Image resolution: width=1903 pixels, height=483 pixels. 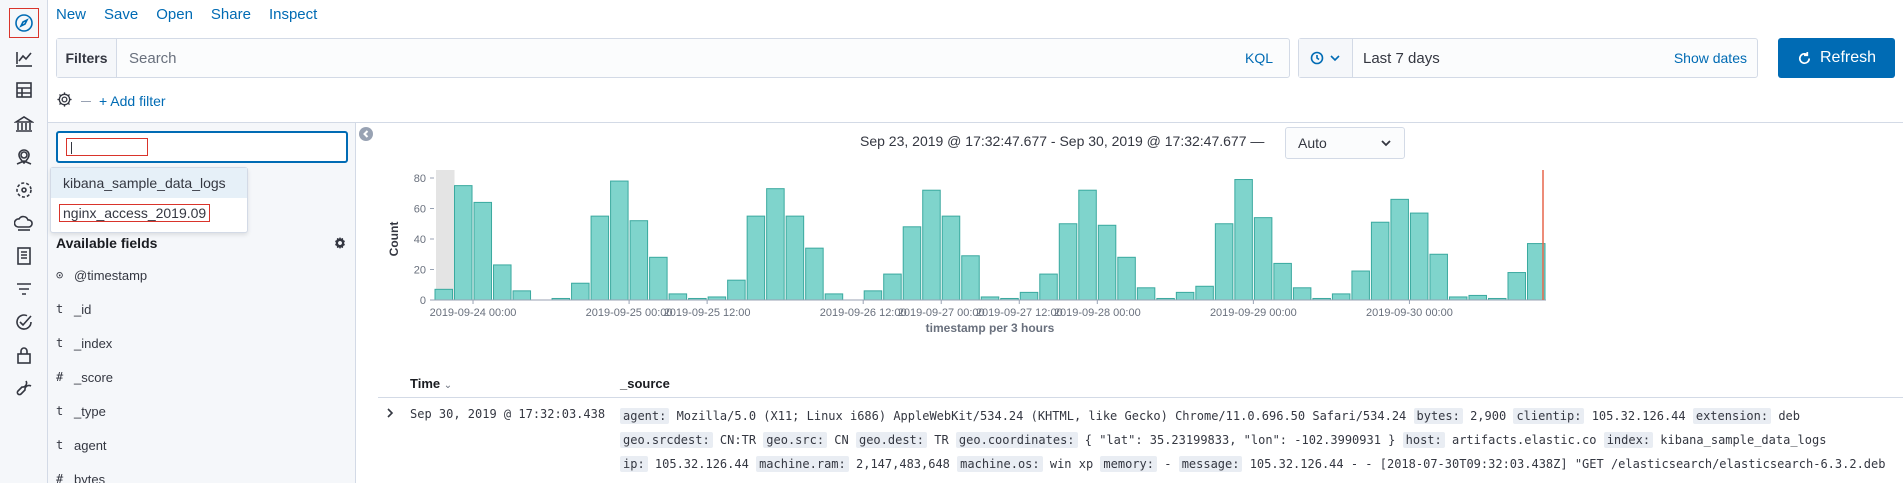 I want to click on infrastructure-icon, so click(x=24, y=223).